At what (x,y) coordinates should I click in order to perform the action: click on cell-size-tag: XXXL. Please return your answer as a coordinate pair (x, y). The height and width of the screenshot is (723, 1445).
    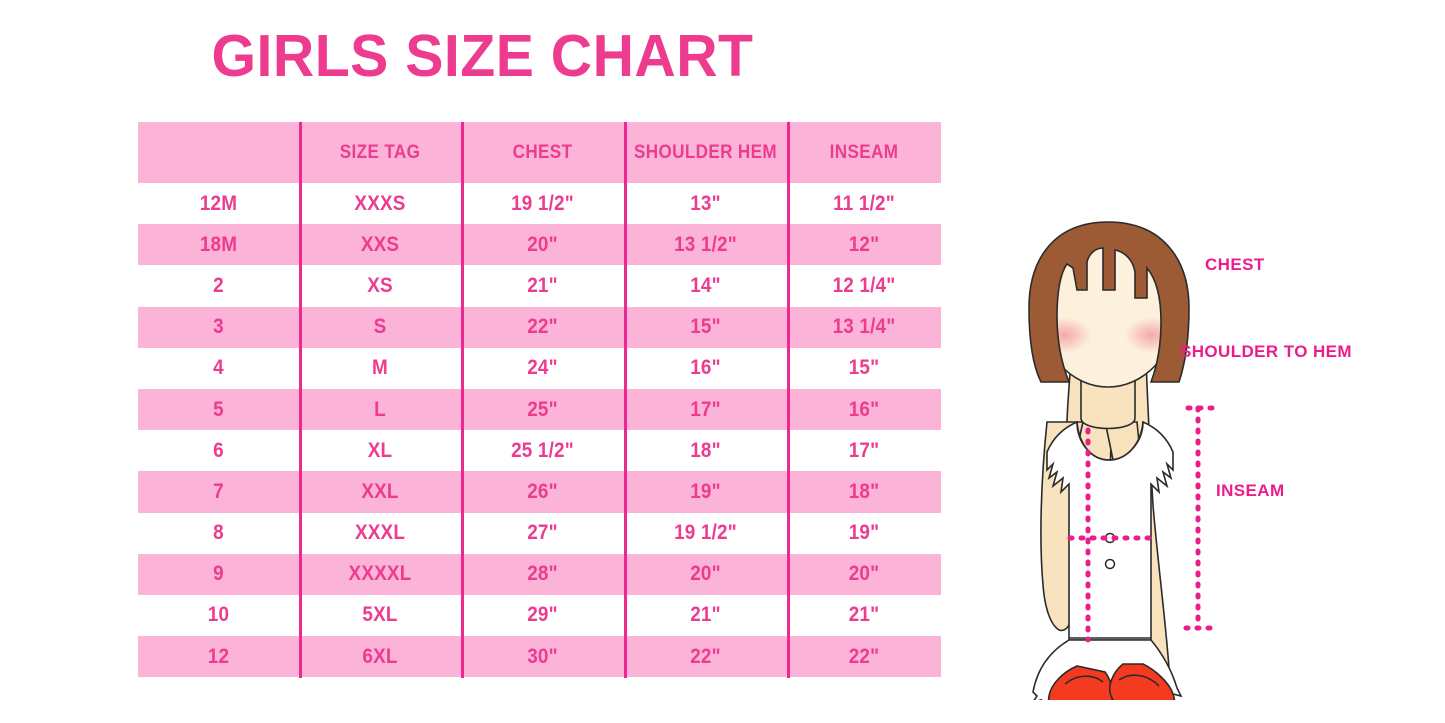
    Looking at the image, I should click on (380, 533).